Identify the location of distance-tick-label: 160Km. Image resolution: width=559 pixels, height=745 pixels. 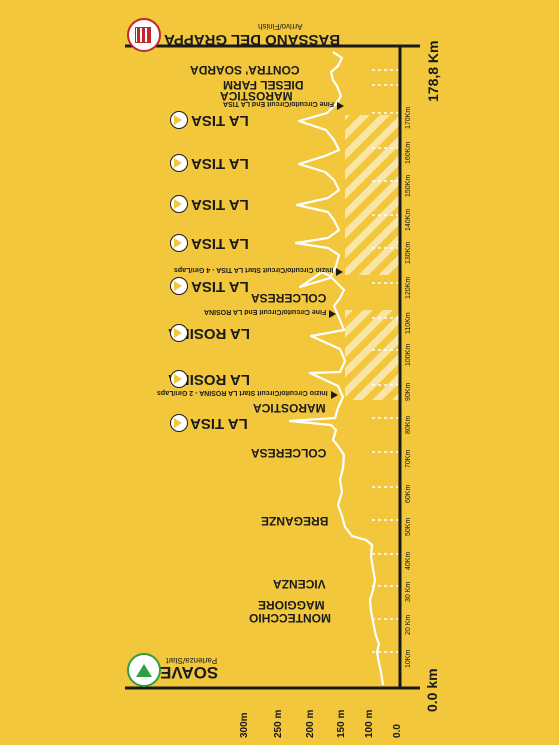
(408, 152).